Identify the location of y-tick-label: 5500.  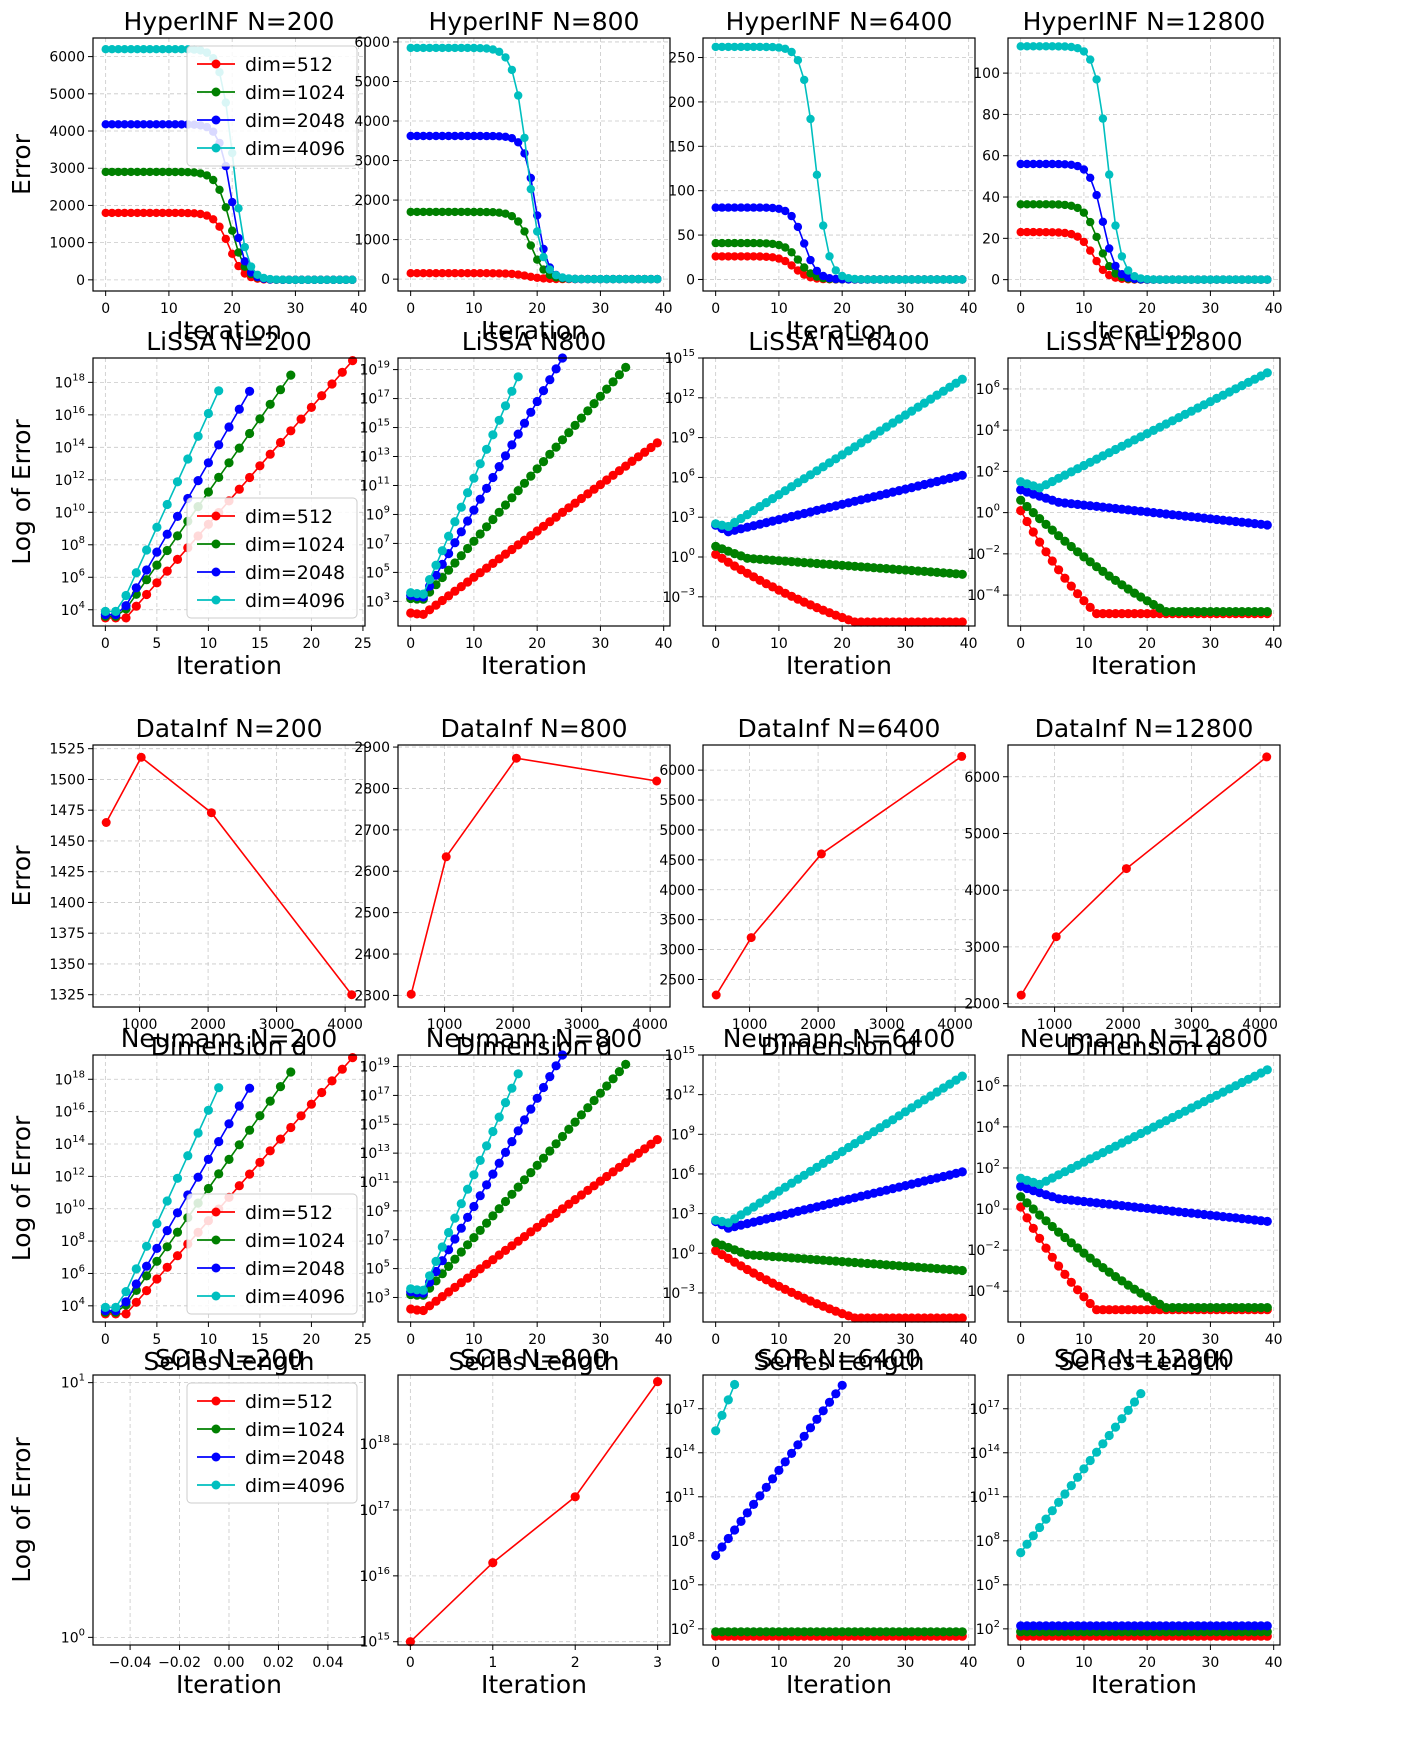
(677, 801).